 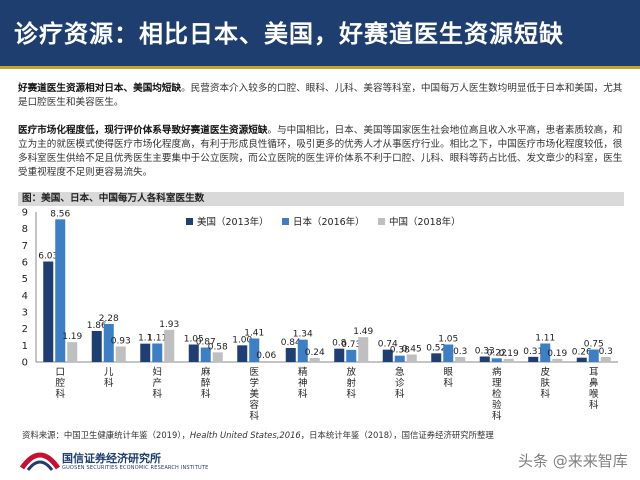 What do you see at coordinates (400, 351) in the screenshot?
I see `data-label: 0.38` at bounding box center [400, 351].